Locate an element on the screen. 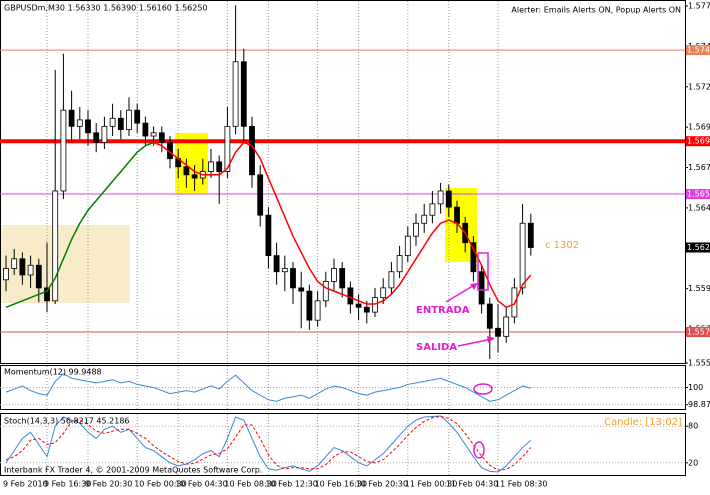 Image resolution: width=710 pixels, height=495 pixels. entry-box is located at coordinates (483, 271).